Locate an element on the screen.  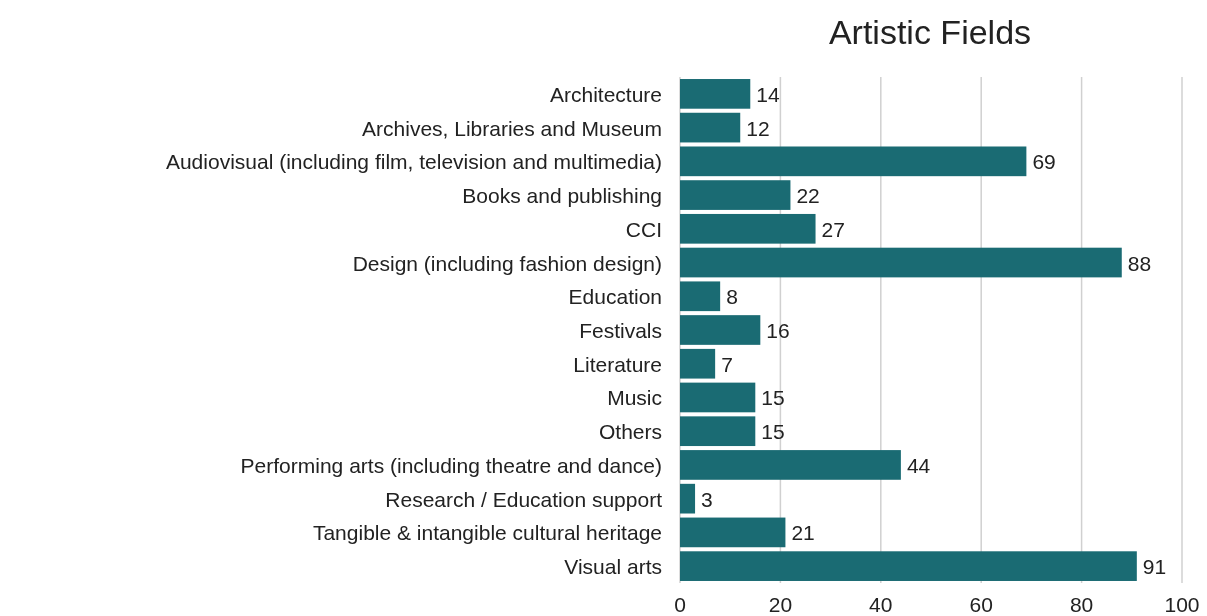
x-tick-label: 80 is located at coordinates (1081, 604).